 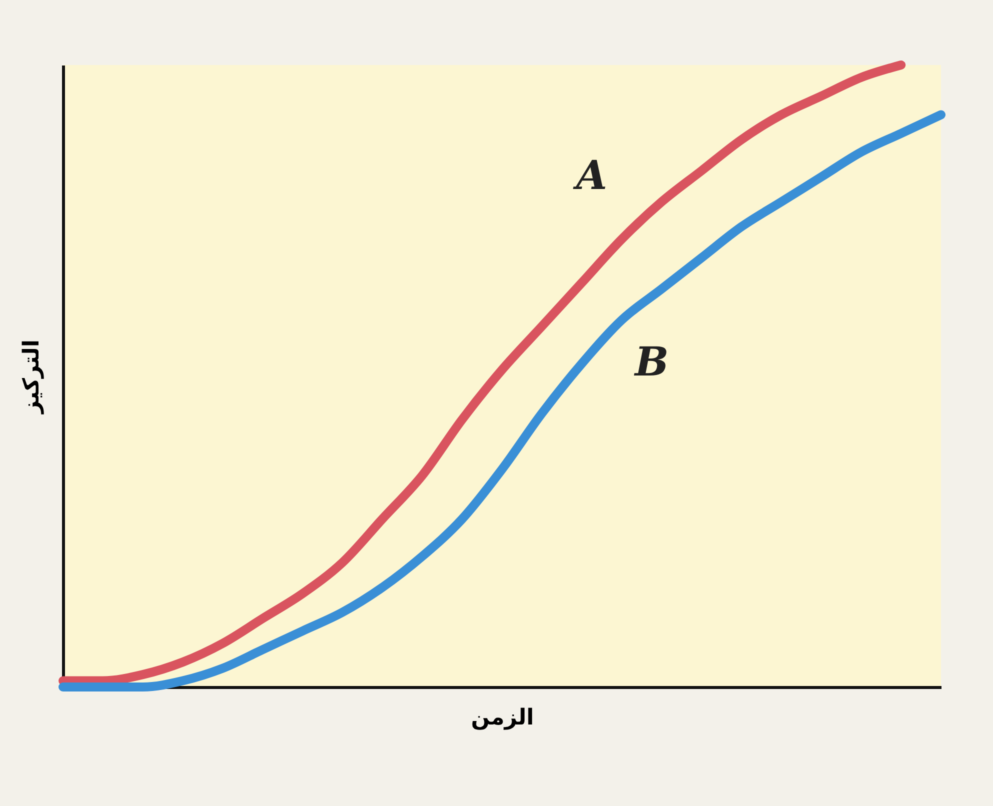 I want to click on y-axis-title: التركيز, so click(x=32, y=377).